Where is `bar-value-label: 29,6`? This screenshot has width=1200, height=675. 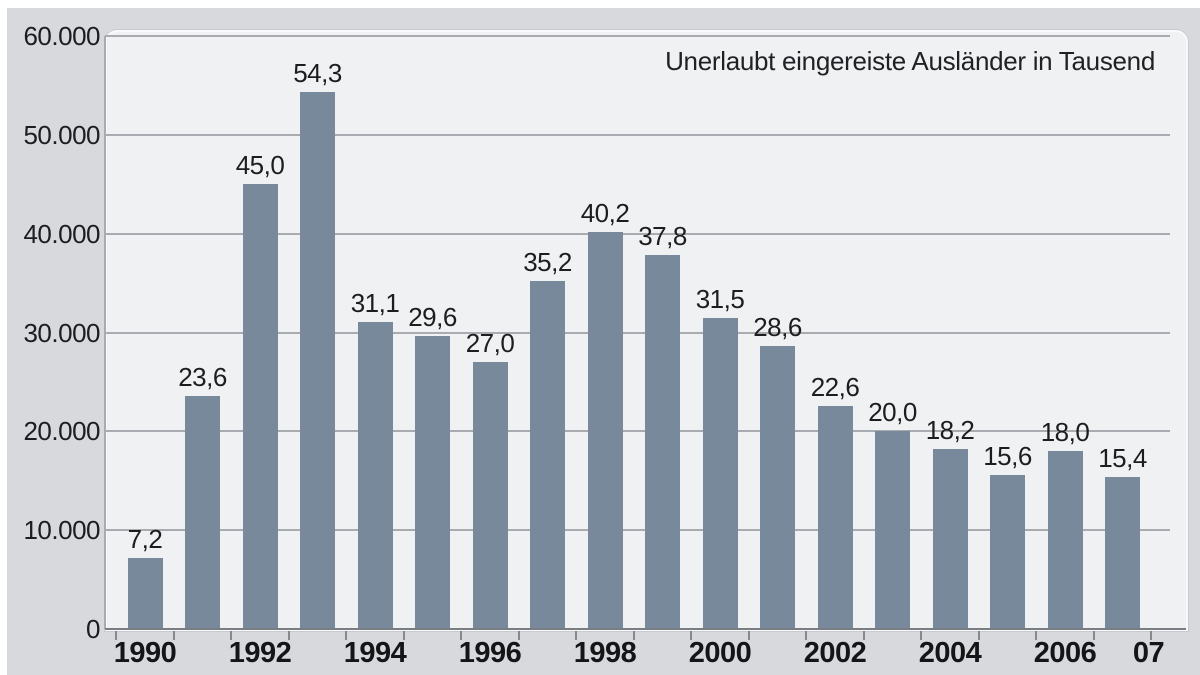 bar-value-label: 29,6 is located at coordinates (432, 317).